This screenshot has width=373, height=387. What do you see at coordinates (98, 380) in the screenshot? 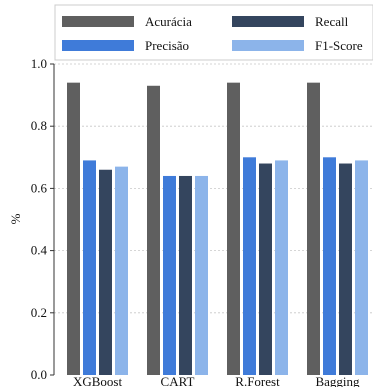
I see `x-tick-label: XGBoost` at bounding box center [98, 380].